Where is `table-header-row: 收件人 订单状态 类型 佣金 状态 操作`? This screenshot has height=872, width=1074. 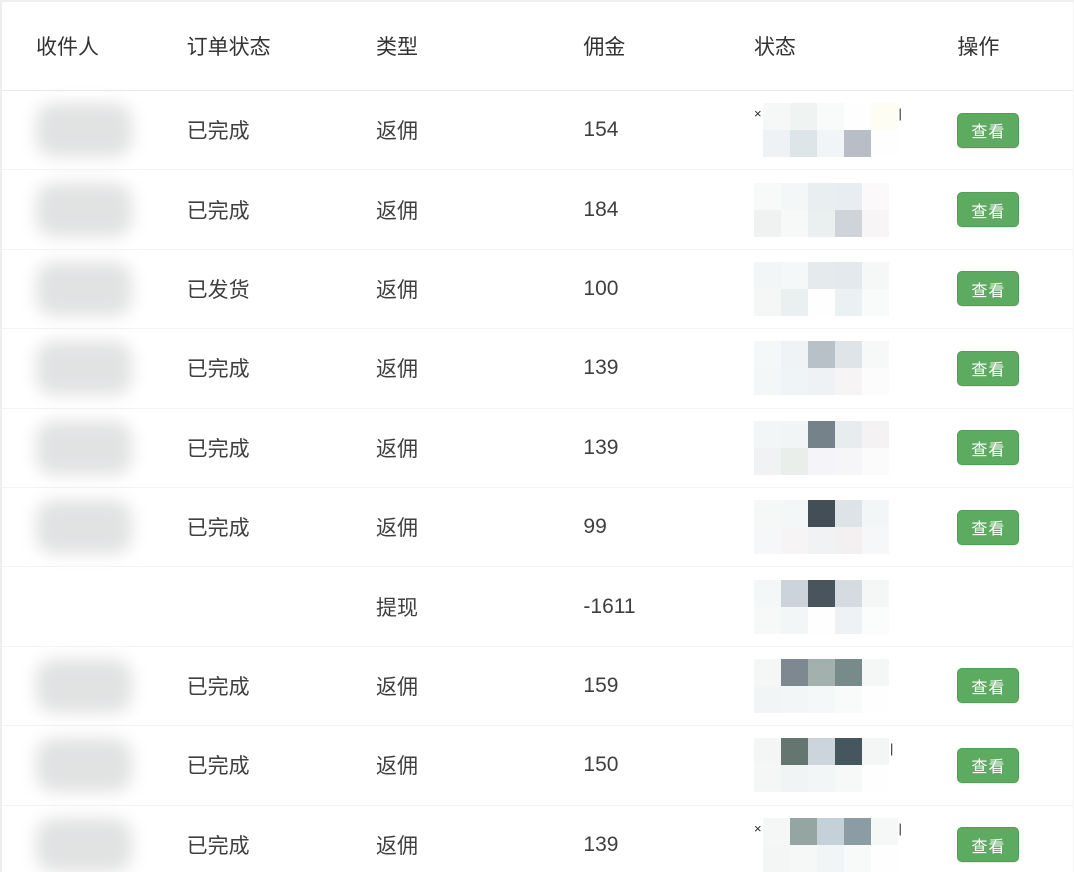
table-header-row: 收件人 订单状态 类型 佣金 状态 操作 is located at coordinates (537, 46).